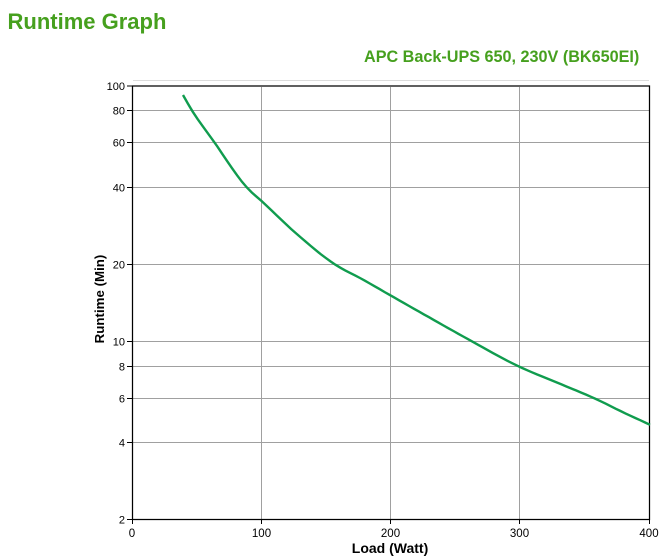 This screenshot has width=666, height=560. What do you see at coordinates (119, 112) in the screenshot?
I see `svg-text: 80` at bounding box center [119, 112].